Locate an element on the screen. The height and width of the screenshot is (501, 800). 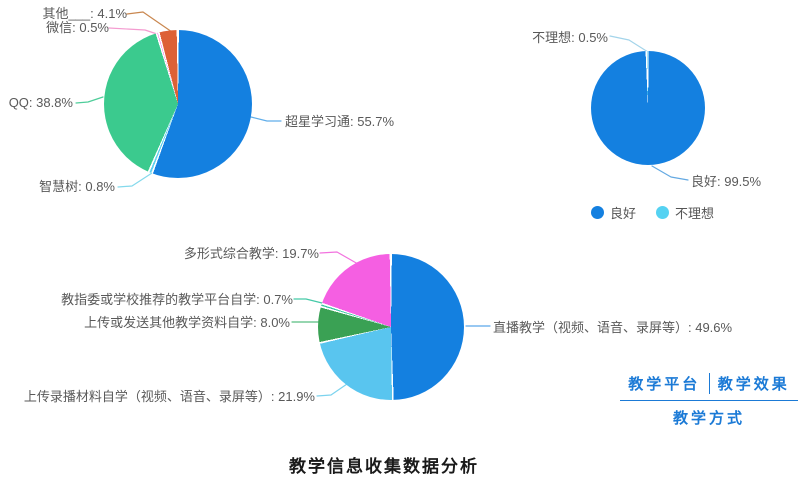
field-teaching-method: 教学方式 is located at coordinates (708, 419).